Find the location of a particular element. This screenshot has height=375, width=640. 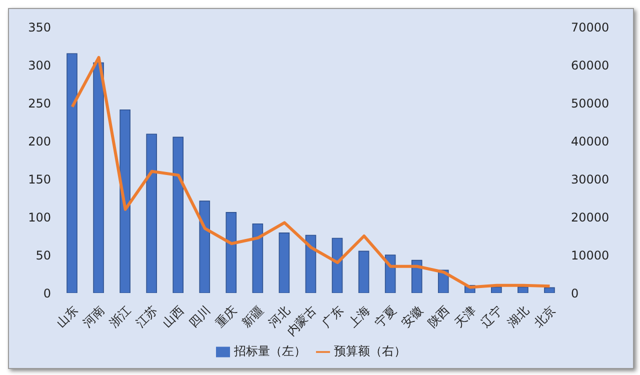

legend-label: 预算额（右） is located at coordinates (370, 351).